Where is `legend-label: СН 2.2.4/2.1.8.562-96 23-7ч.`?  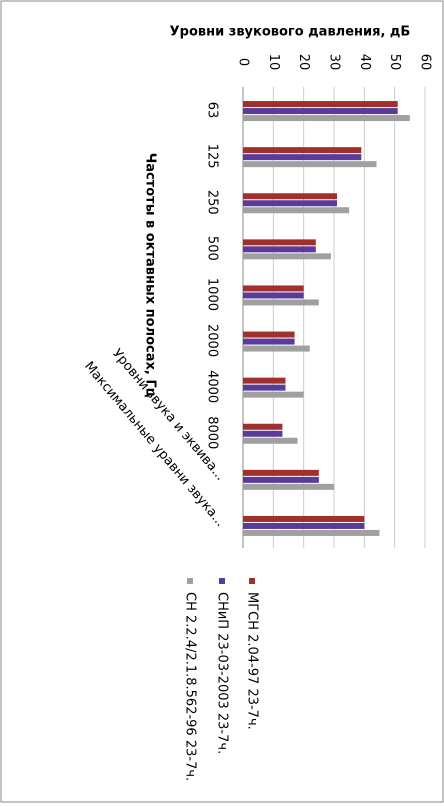
legend-label: СН 2.2.4/2.1.8.562-96 23-7ч. is located at coordinates (190, 686).